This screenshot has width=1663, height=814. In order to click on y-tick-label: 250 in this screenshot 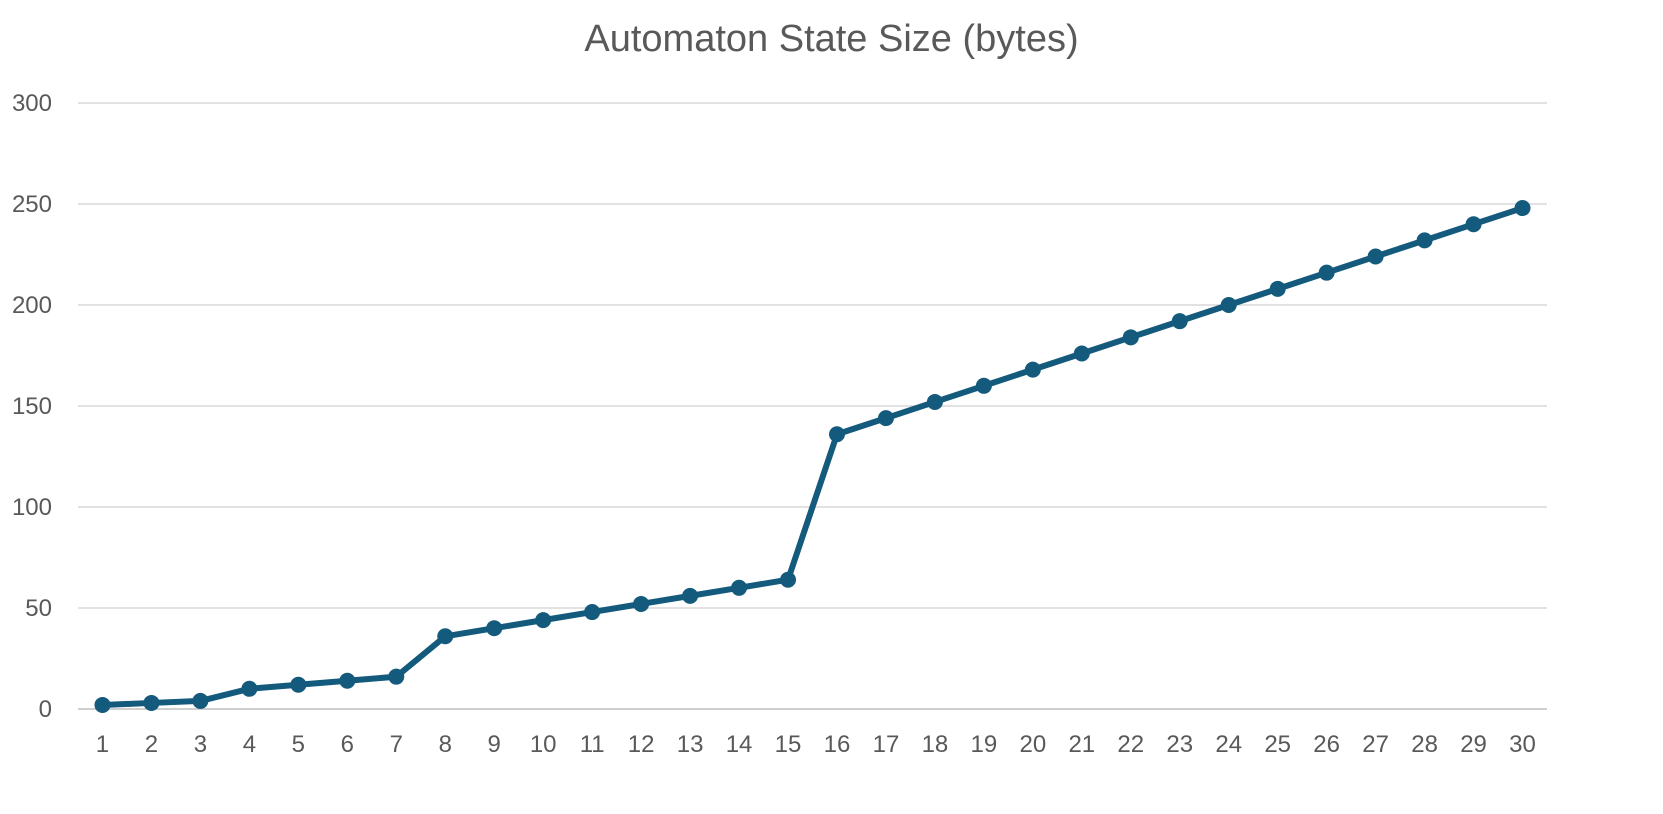, I will do `click(32, 204)`.